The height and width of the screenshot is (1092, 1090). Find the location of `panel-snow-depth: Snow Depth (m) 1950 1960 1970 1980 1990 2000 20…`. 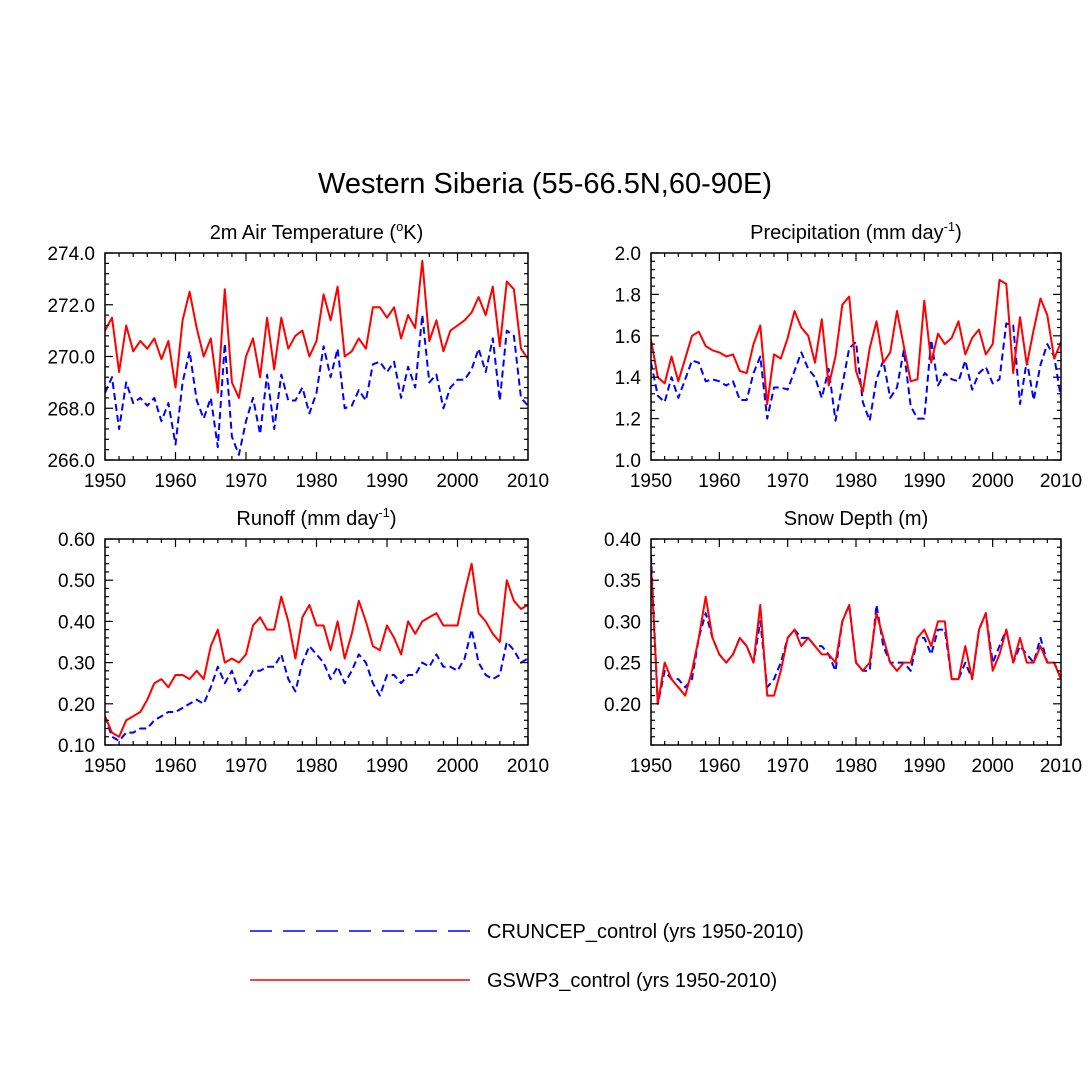

panel-snow-depth: Snow Depth (m) 1950 1960 1970 1980 1990 2000 20… is located at coordinates (843, 642).